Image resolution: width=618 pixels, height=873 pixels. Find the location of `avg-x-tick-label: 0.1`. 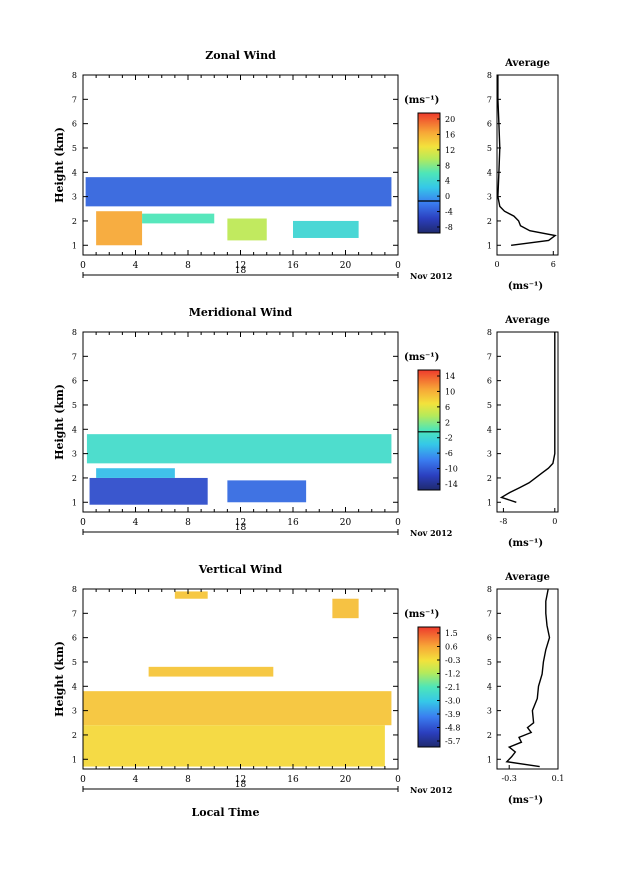

avg-x-tick-label: 0.1 is located at coordinates (558, 778).